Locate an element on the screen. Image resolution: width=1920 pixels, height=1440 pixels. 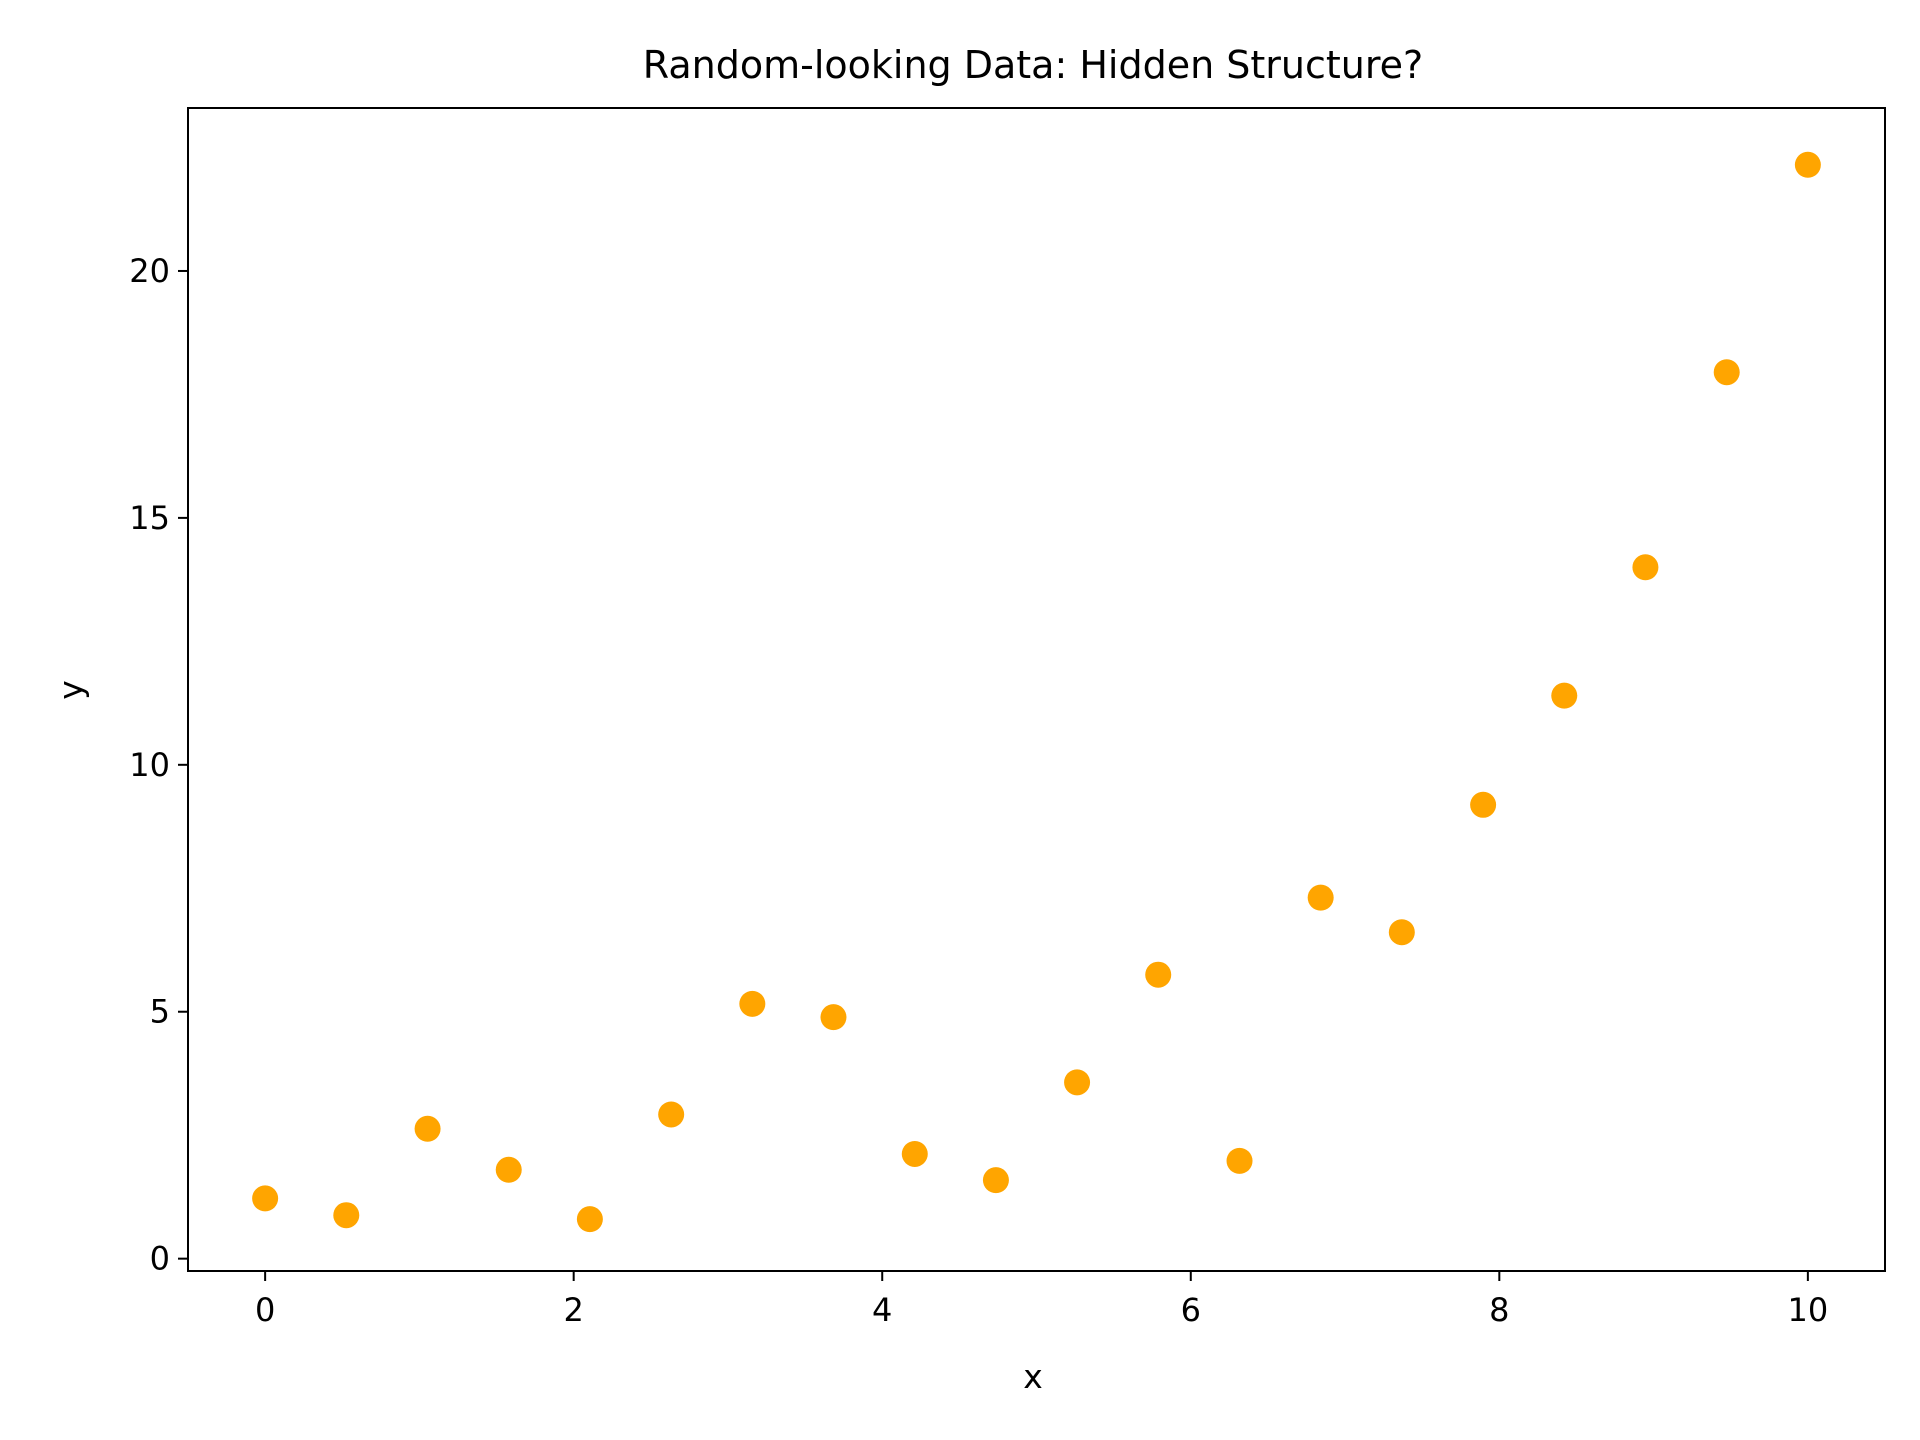
x-axis-ticks: 0 2 4 6 8 10 is located at coordinates (1041, 1300).